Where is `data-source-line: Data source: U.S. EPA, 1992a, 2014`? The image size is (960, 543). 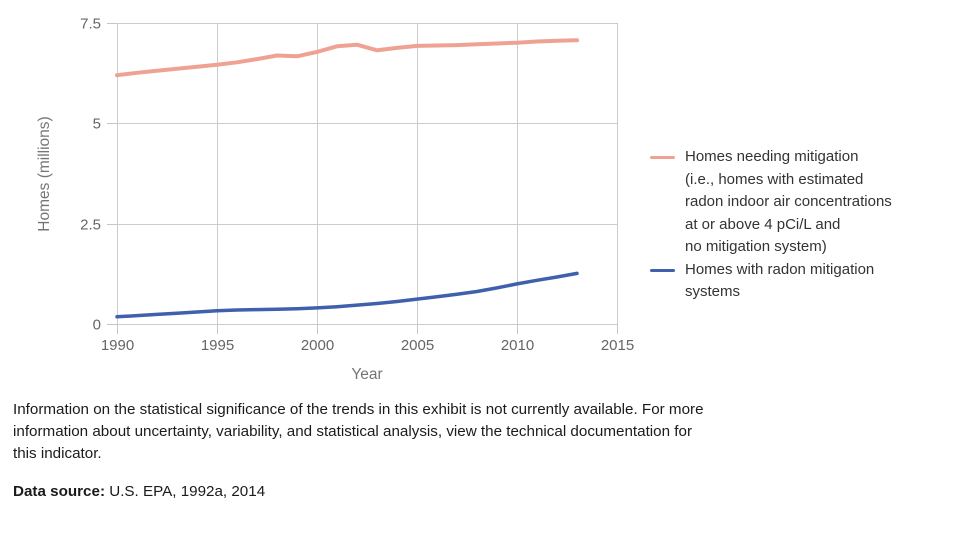
data-source-line: Data source: U.S. EPA, 1992a, 2014 is located at coordinates (139, 491).